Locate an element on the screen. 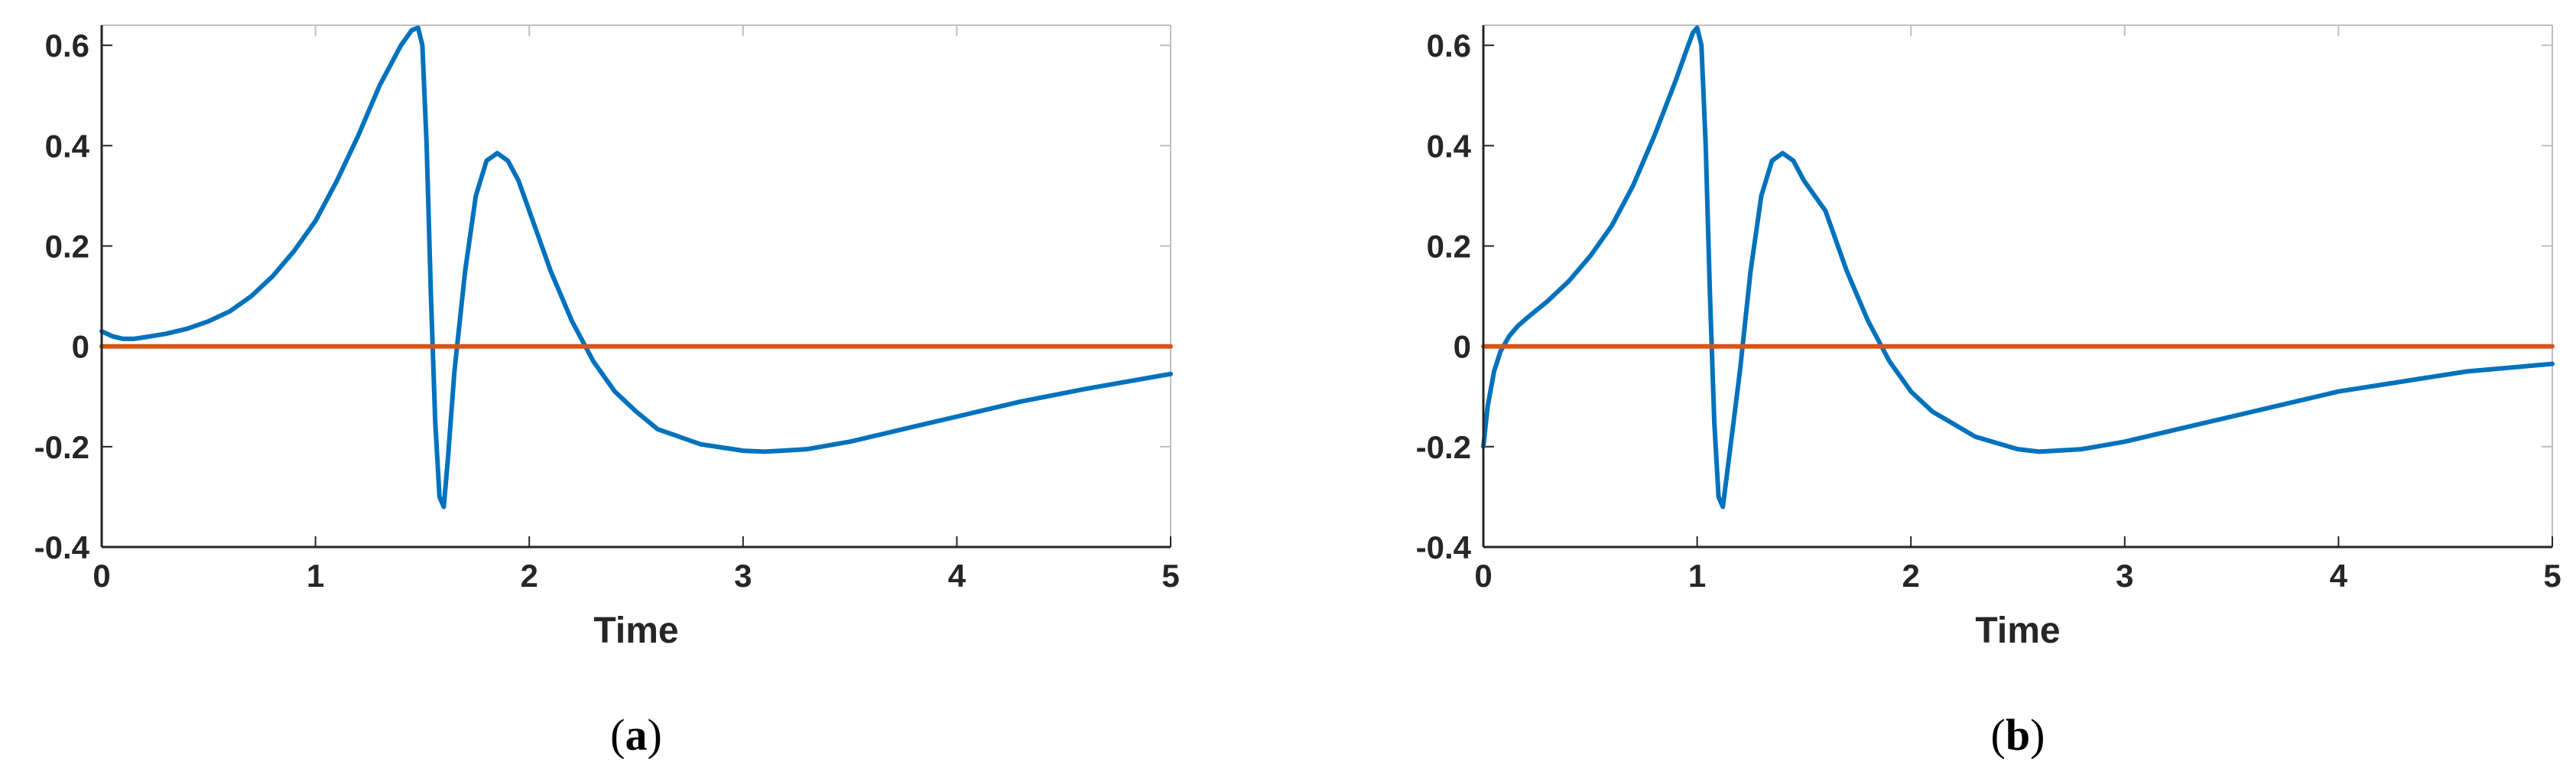 The height and width of the screenshot is (775, 2576). panel-label-letter: b is located at coordinates (2018, 735).